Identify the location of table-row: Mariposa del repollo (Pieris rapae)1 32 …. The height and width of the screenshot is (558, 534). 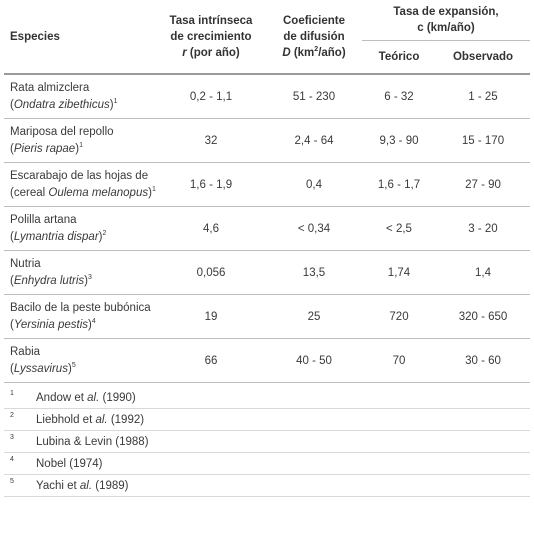
(267, 140).